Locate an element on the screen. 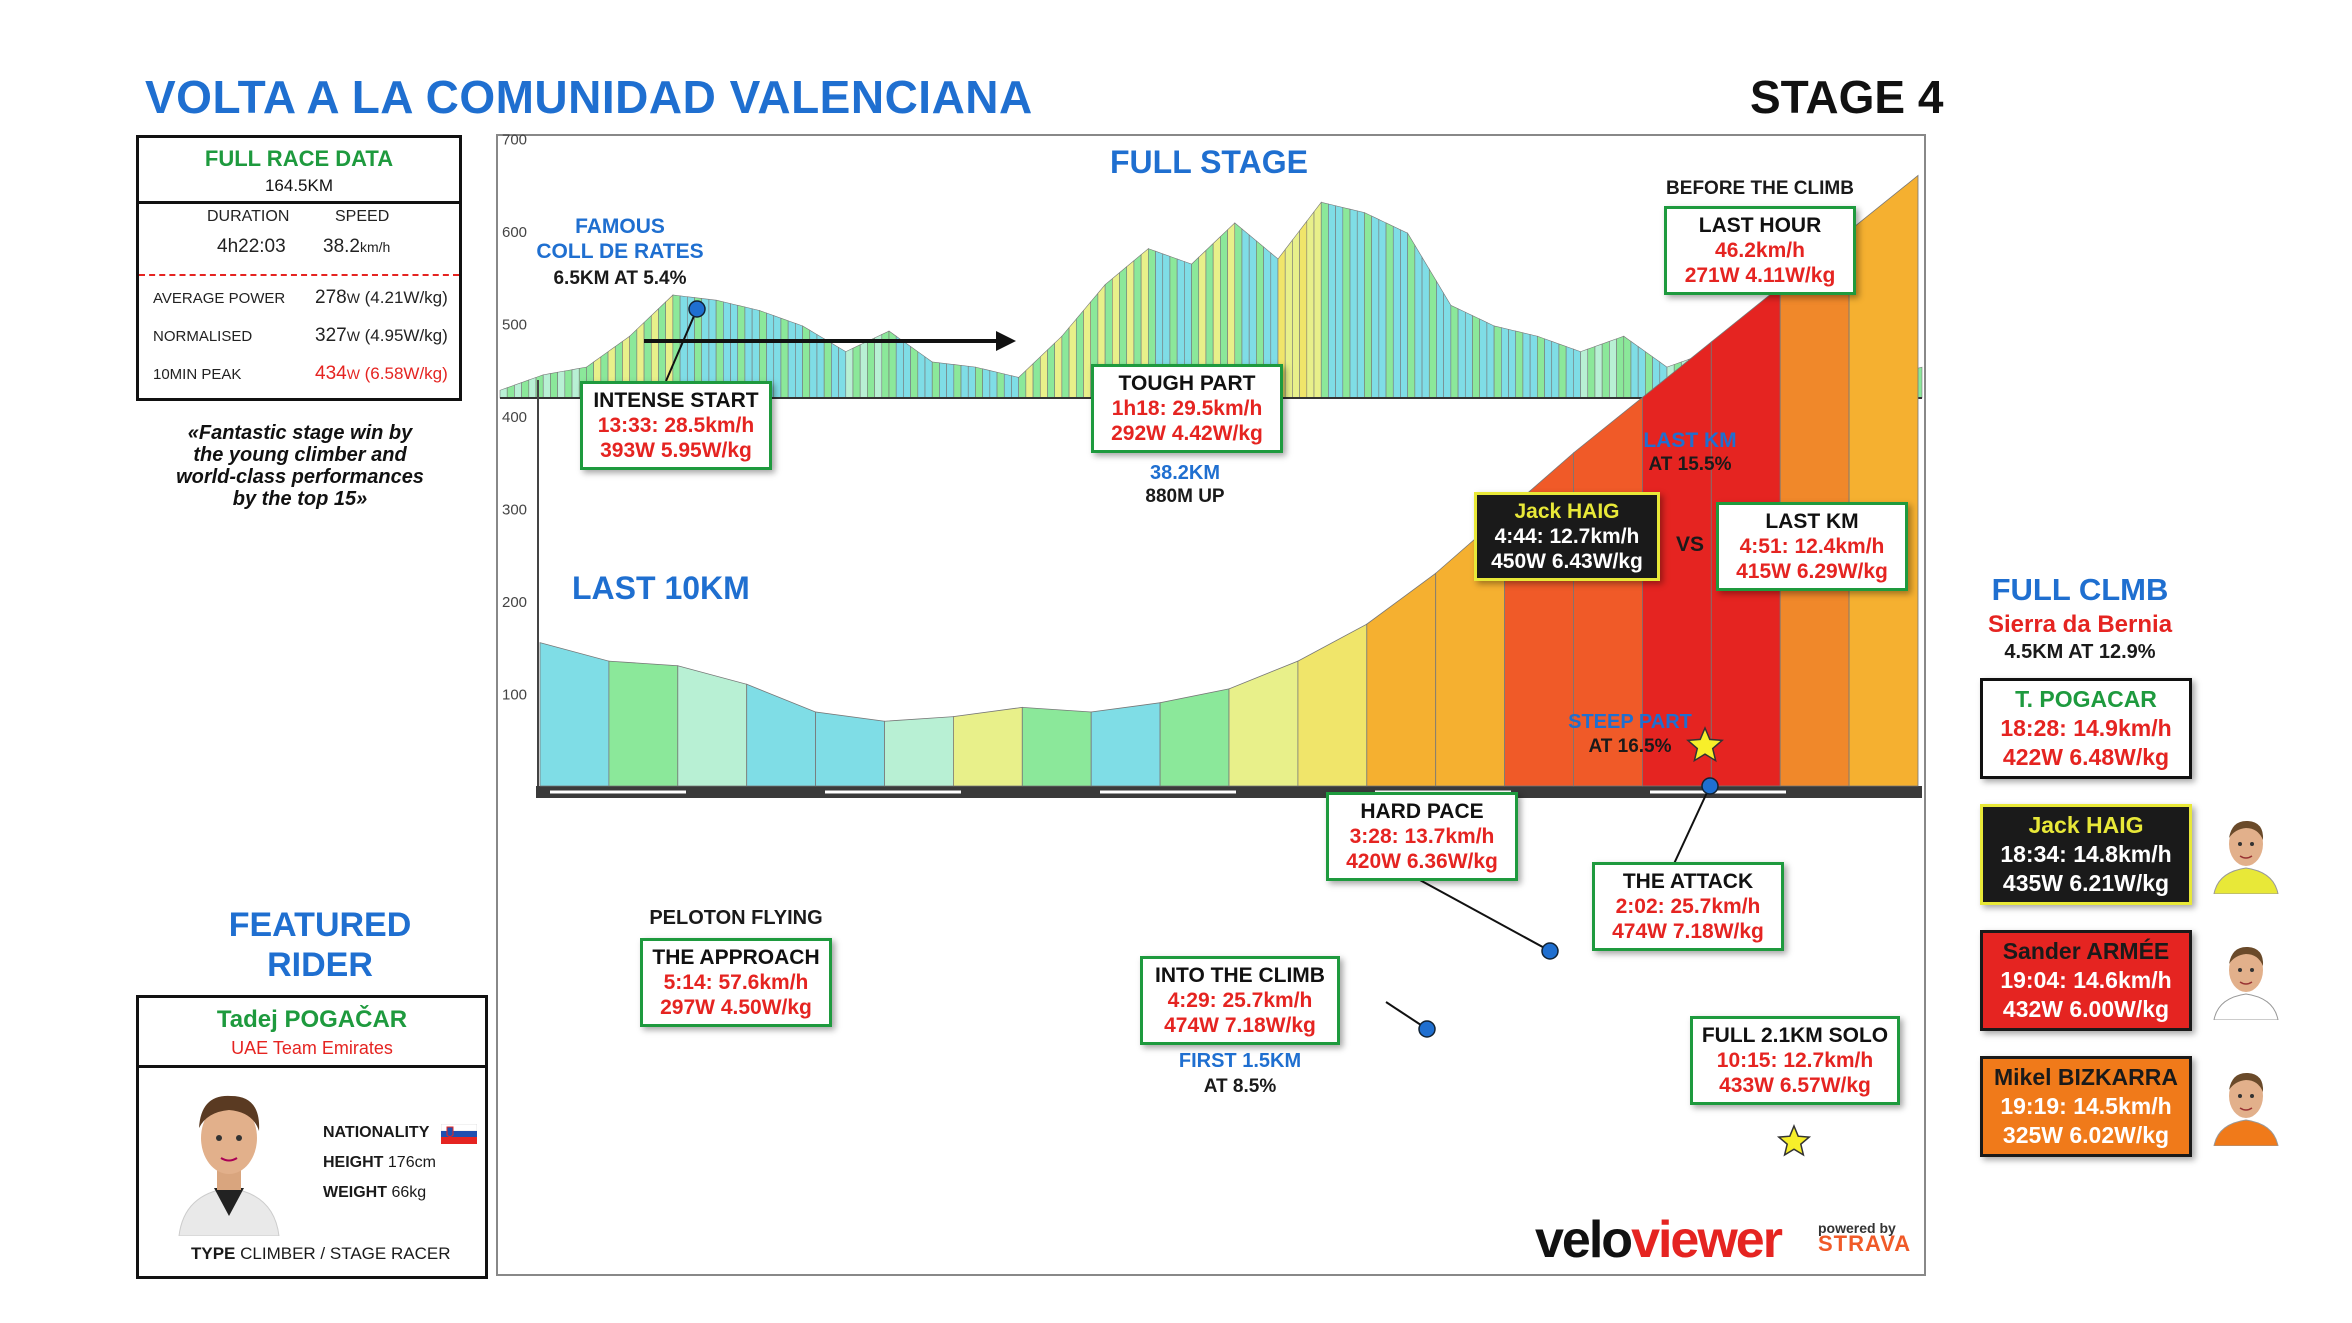 The height and width of the screenshot is (1323, 2352). rider-card-name: Sander ARMÉE is located at coordinates (2086, 951).